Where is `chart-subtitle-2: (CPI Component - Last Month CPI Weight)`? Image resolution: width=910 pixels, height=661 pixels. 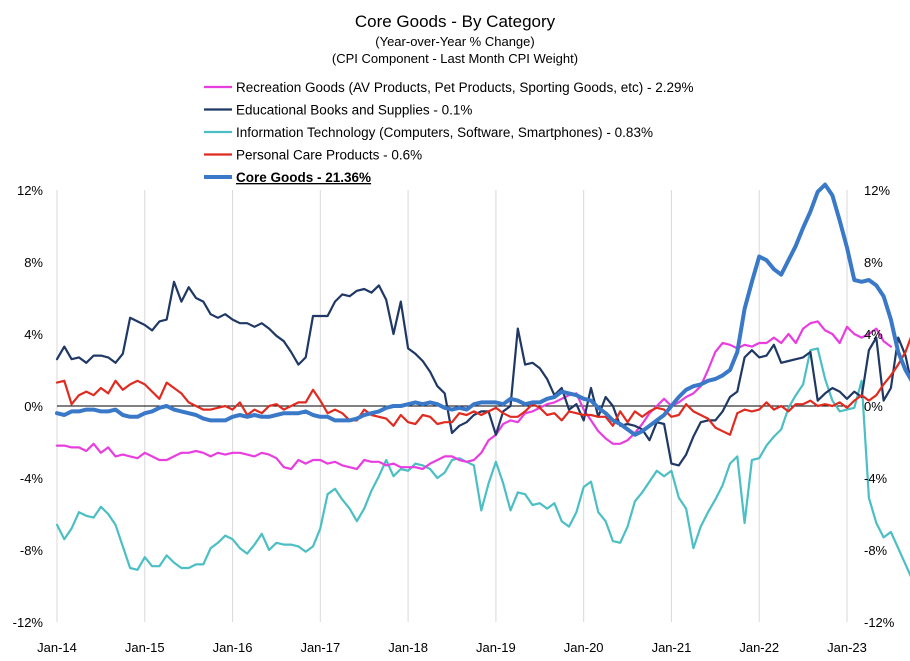
chart-subtitle-2: (CPI Component - Last Month CPI Weight) is located at coordinates (455, 58).